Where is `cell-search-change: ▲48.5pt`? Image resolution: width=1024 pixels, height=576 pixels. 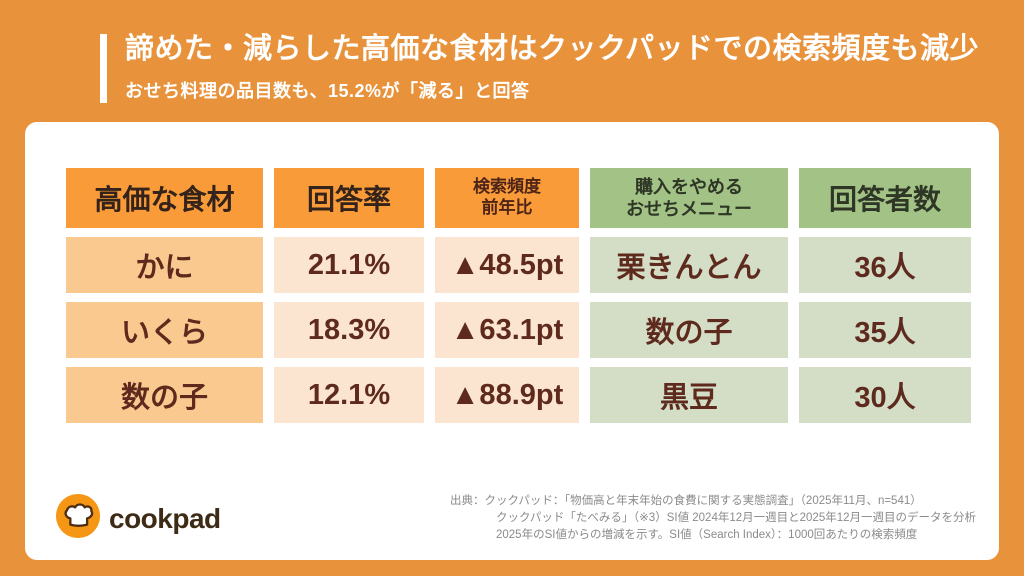
cell-search-change: ▲48.5pt is located at coordinates (507, 265).